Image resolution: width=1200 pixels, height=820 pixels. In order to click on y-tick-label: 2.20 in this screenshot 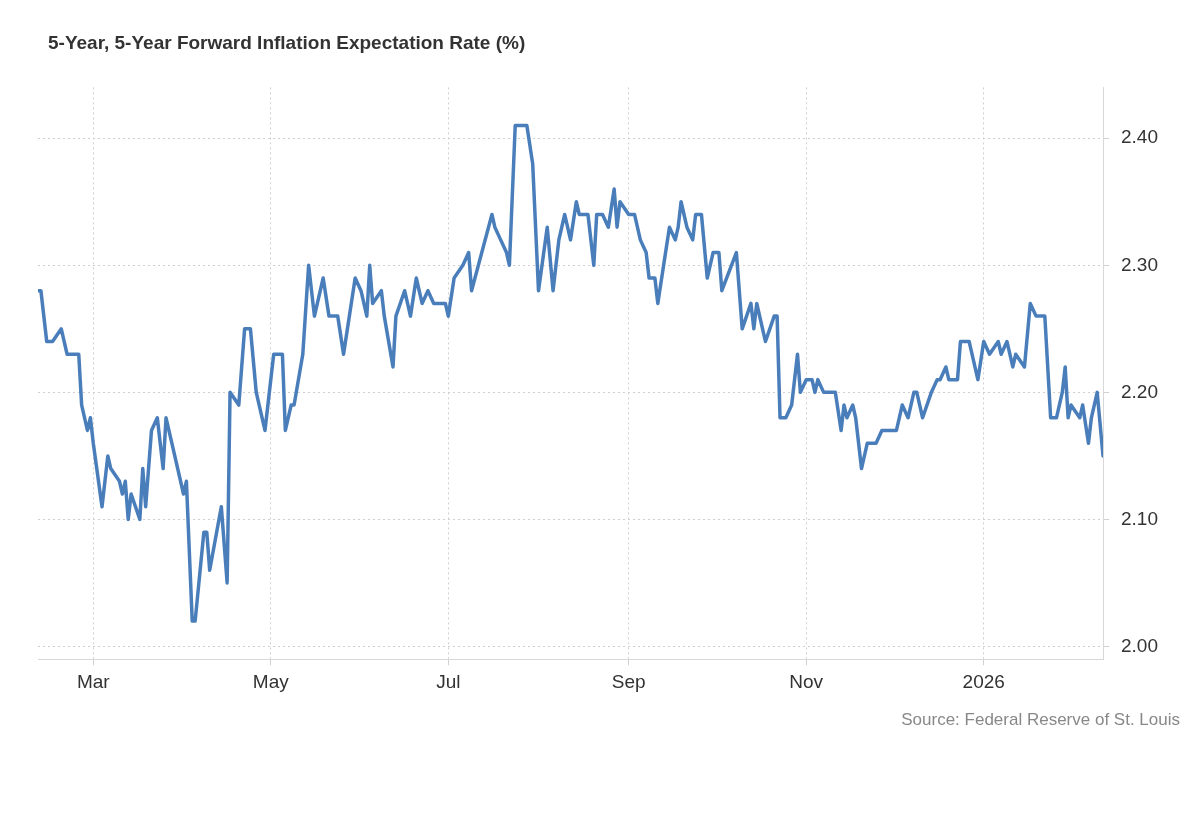, I will do `click(1139, 391)`.